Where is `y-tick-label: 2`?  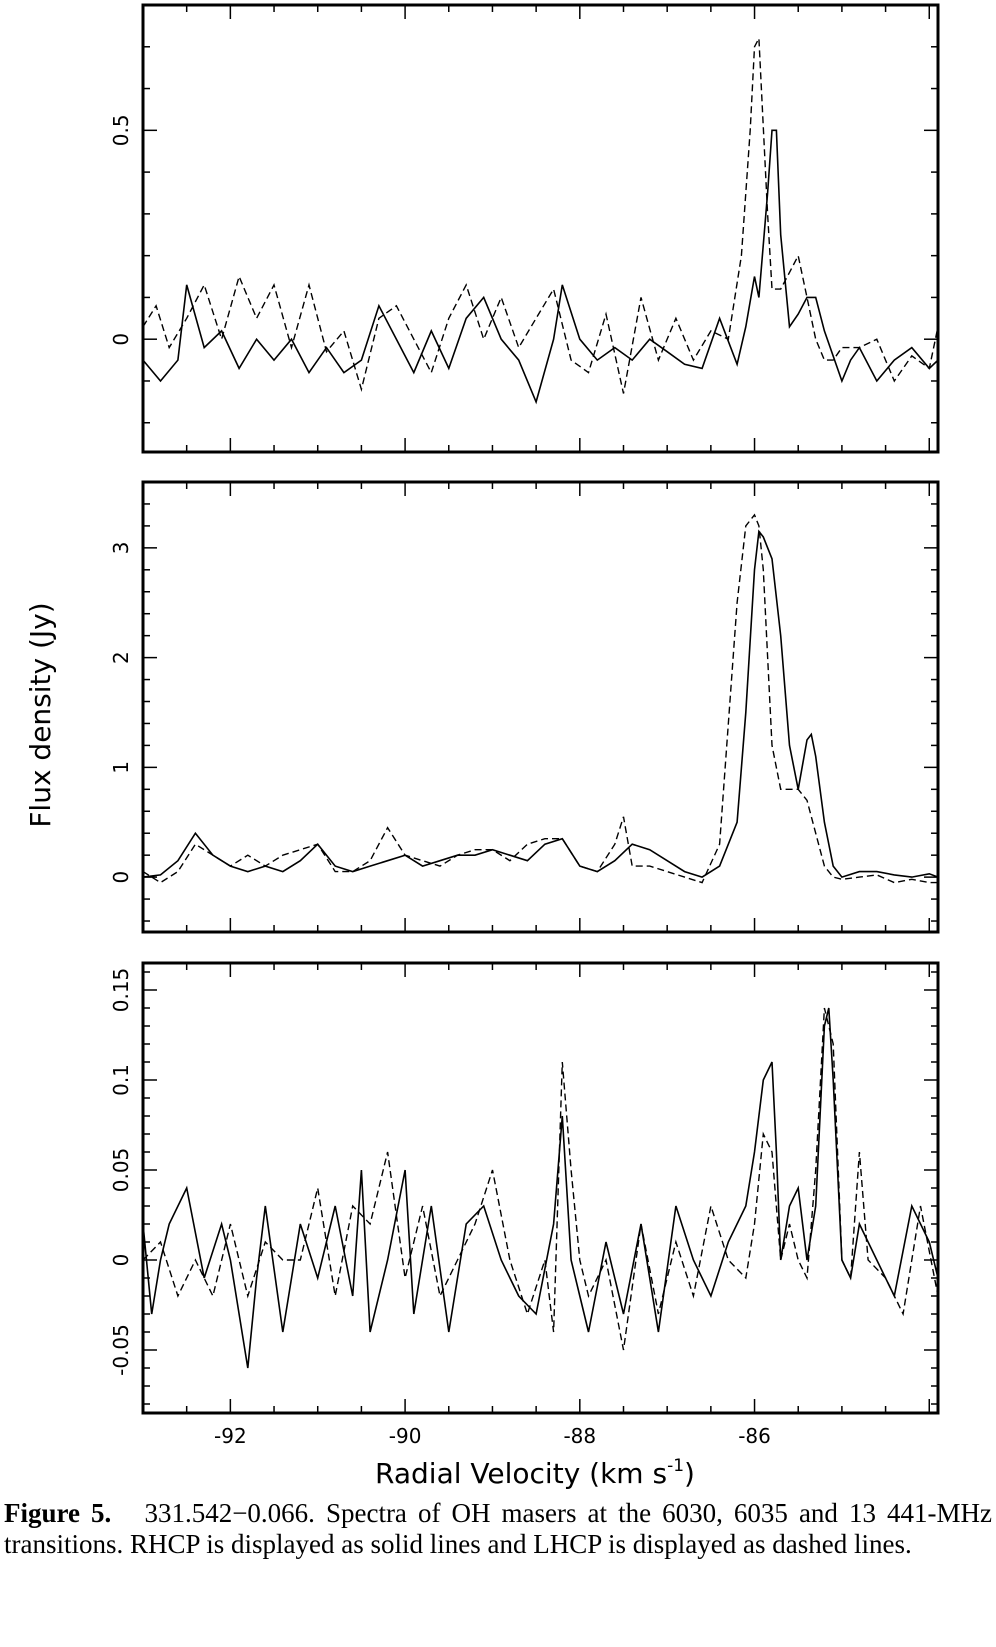
y-tick-label: 2 is located at coordinates (121, 657).